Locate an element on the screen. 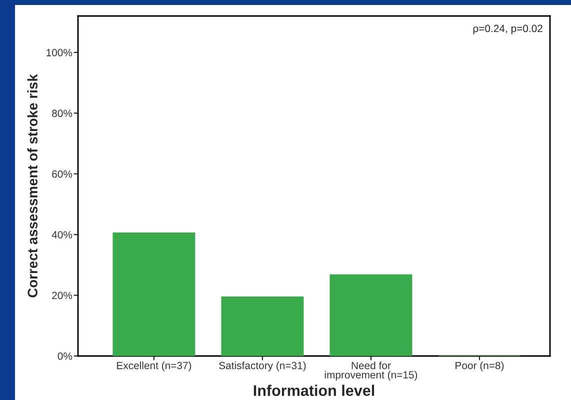 Image resolution: width=571 pixels, height=400 pixels. x-tick-label: Need for improvement (n=15) is located at coordinates (371, 371).